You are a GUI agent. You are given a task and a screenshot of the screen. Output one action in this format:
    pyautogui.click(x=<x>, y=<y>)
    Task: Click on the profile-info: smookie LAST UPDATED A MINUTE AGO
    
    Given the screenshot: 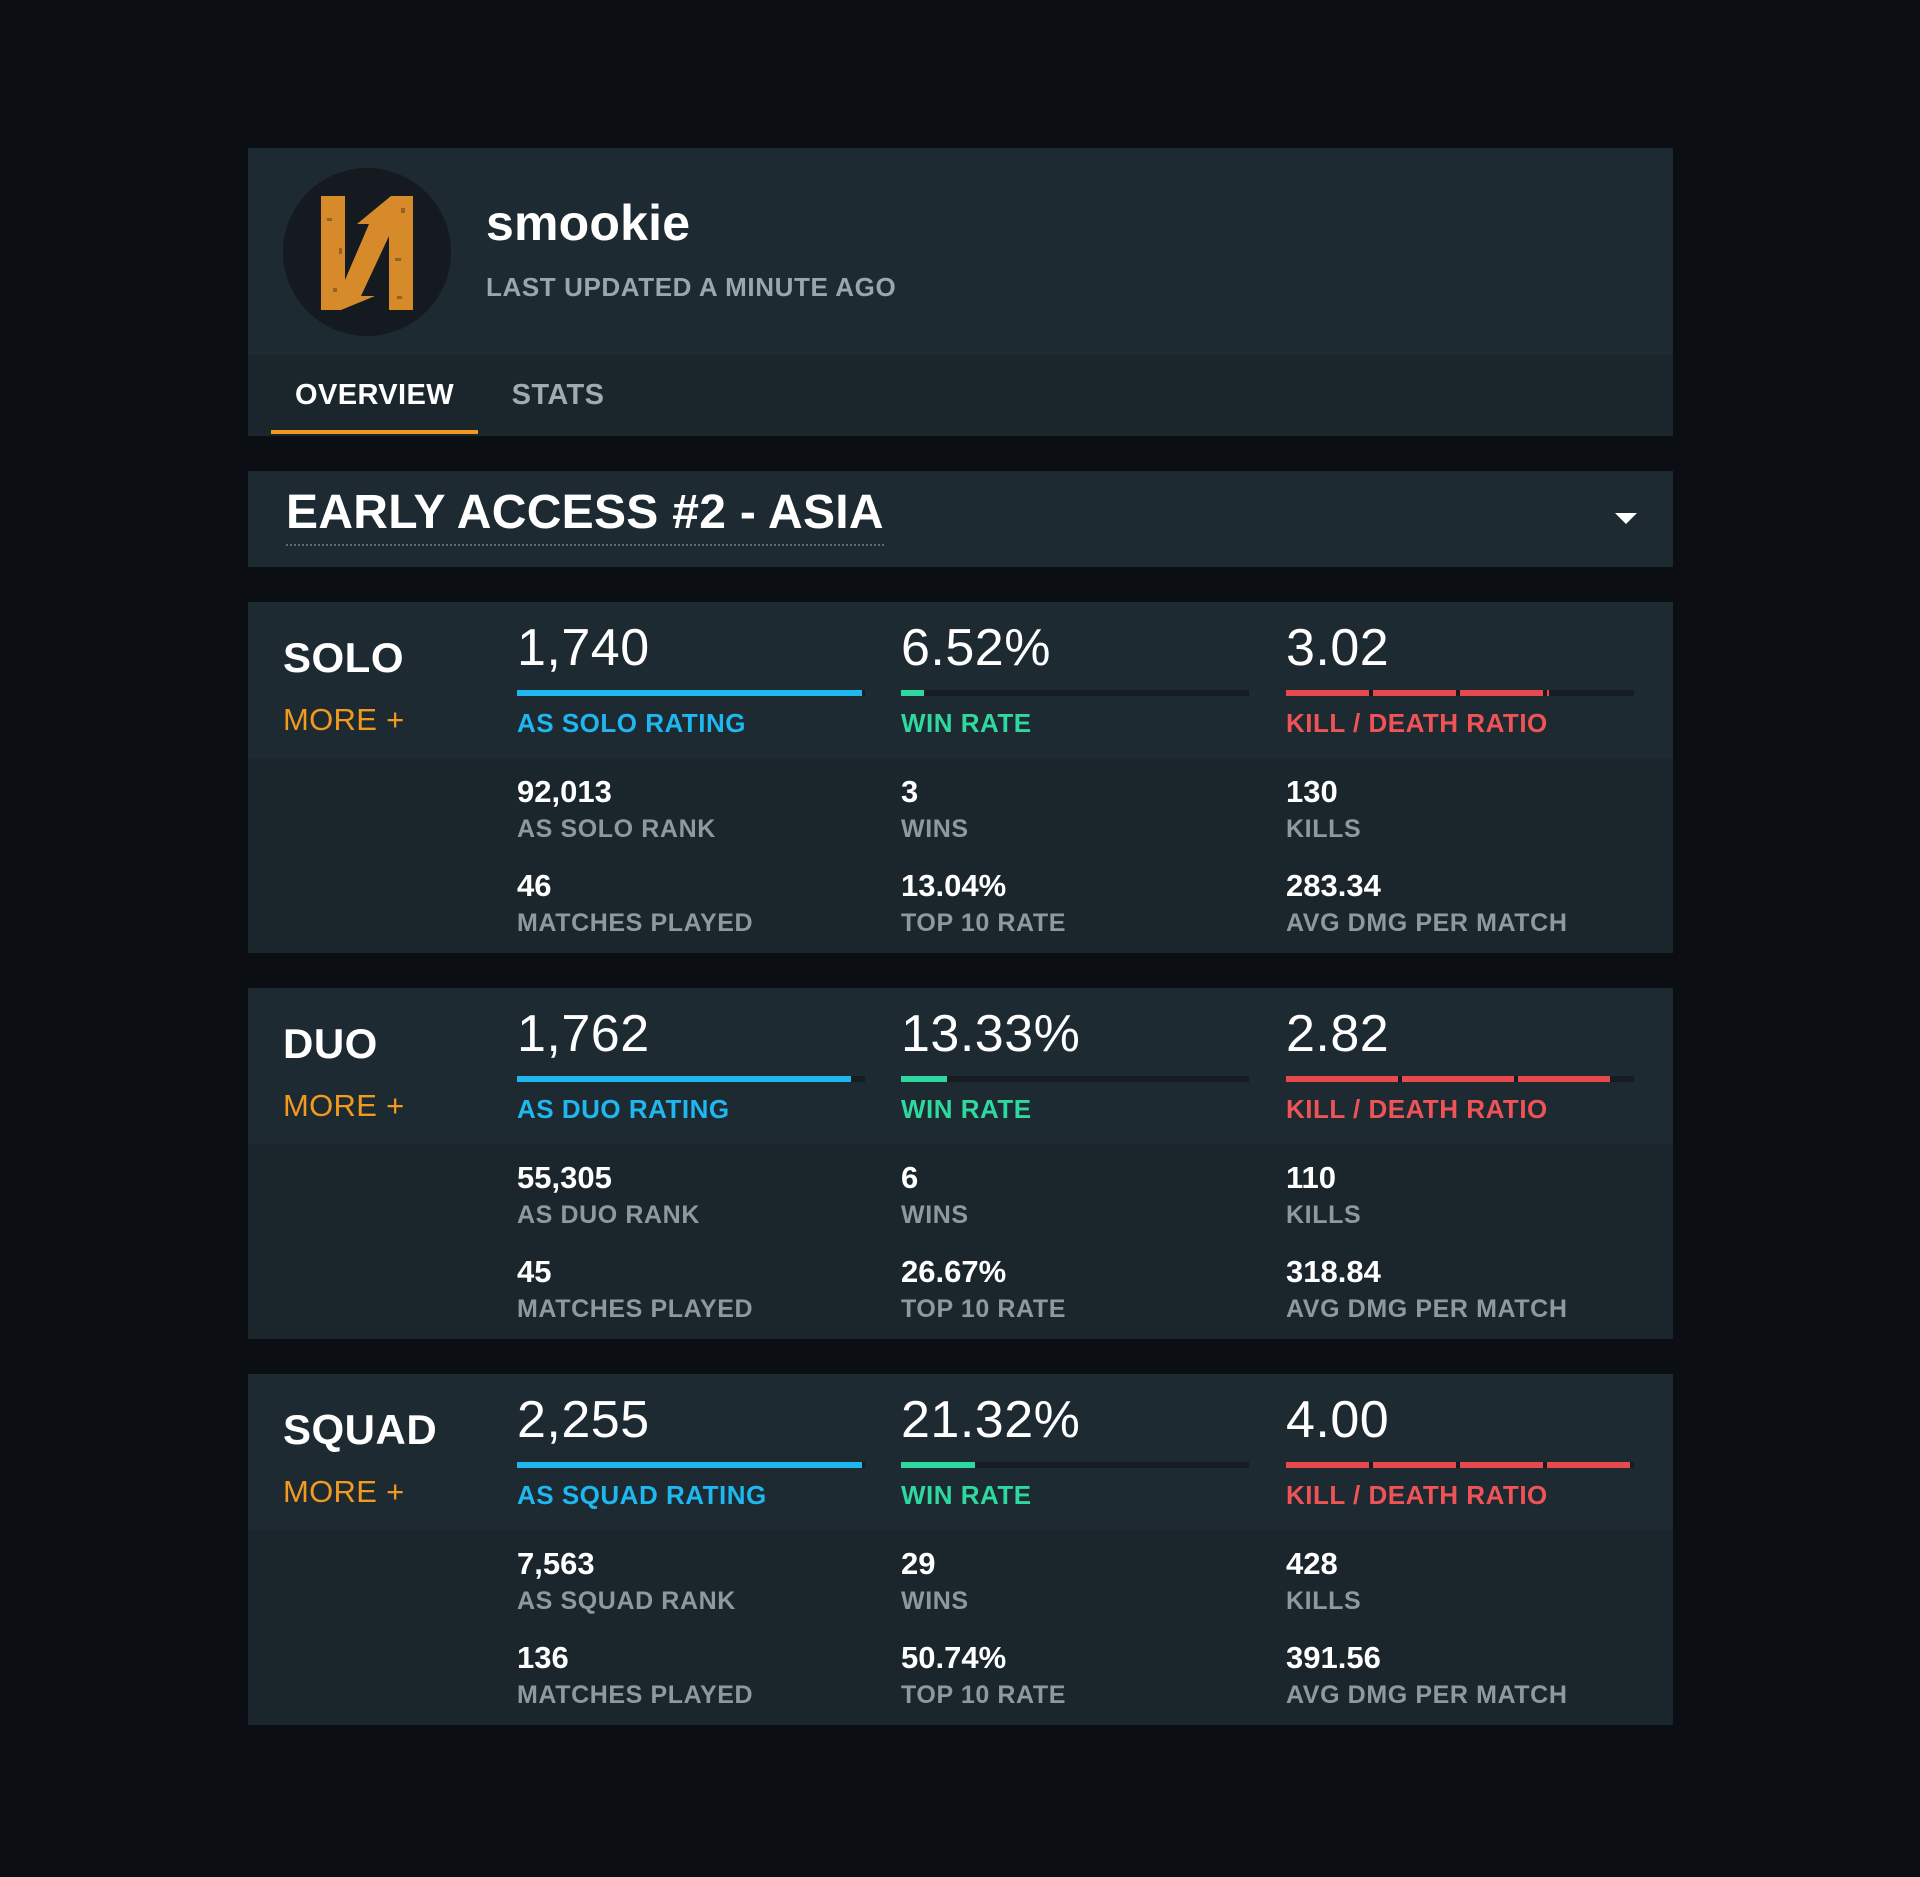 What is the action you would take?
    pyautogui.click(x=960, y=251)
    